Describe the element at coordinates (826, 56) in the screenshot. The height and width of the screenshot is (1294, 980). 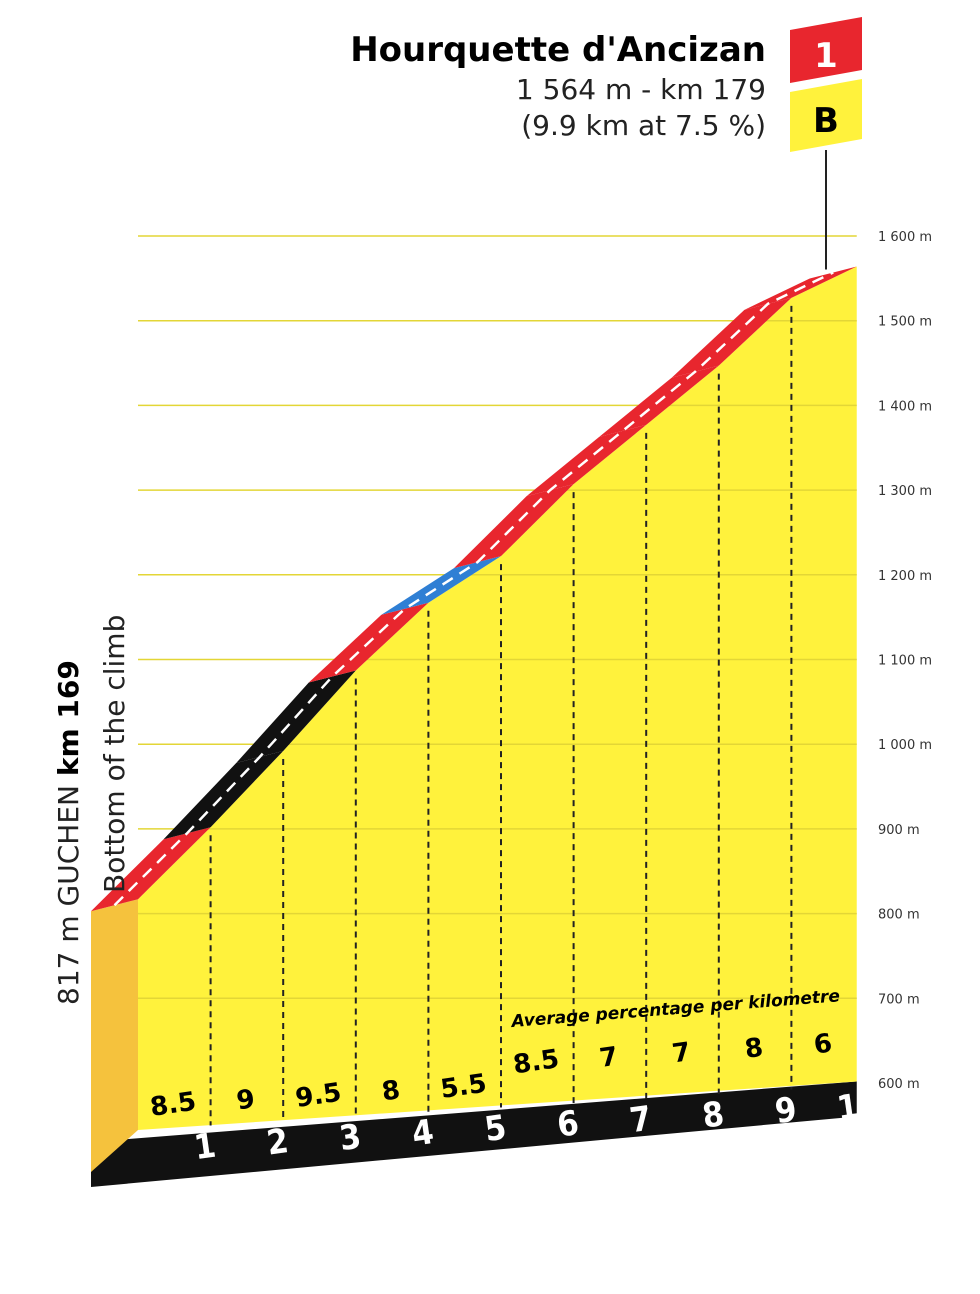
I see `category-label: 1` at that location.